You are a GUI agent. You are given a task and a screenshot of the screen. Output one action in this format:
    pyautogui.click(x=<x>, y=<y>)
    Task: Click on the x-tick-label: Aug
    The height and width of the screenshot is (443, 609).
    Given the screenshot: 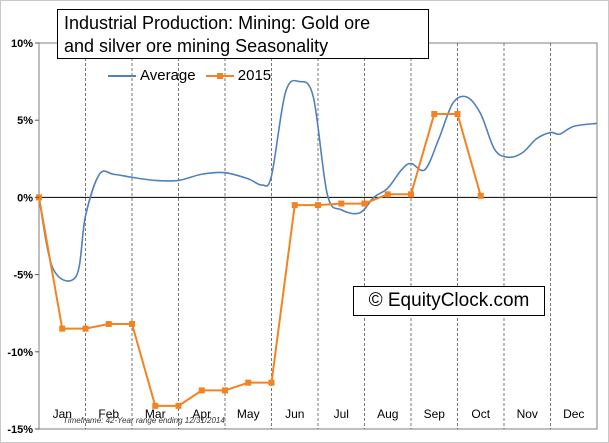 What is the action you would take?
    pyautogui.click(x=387, y=414)
    